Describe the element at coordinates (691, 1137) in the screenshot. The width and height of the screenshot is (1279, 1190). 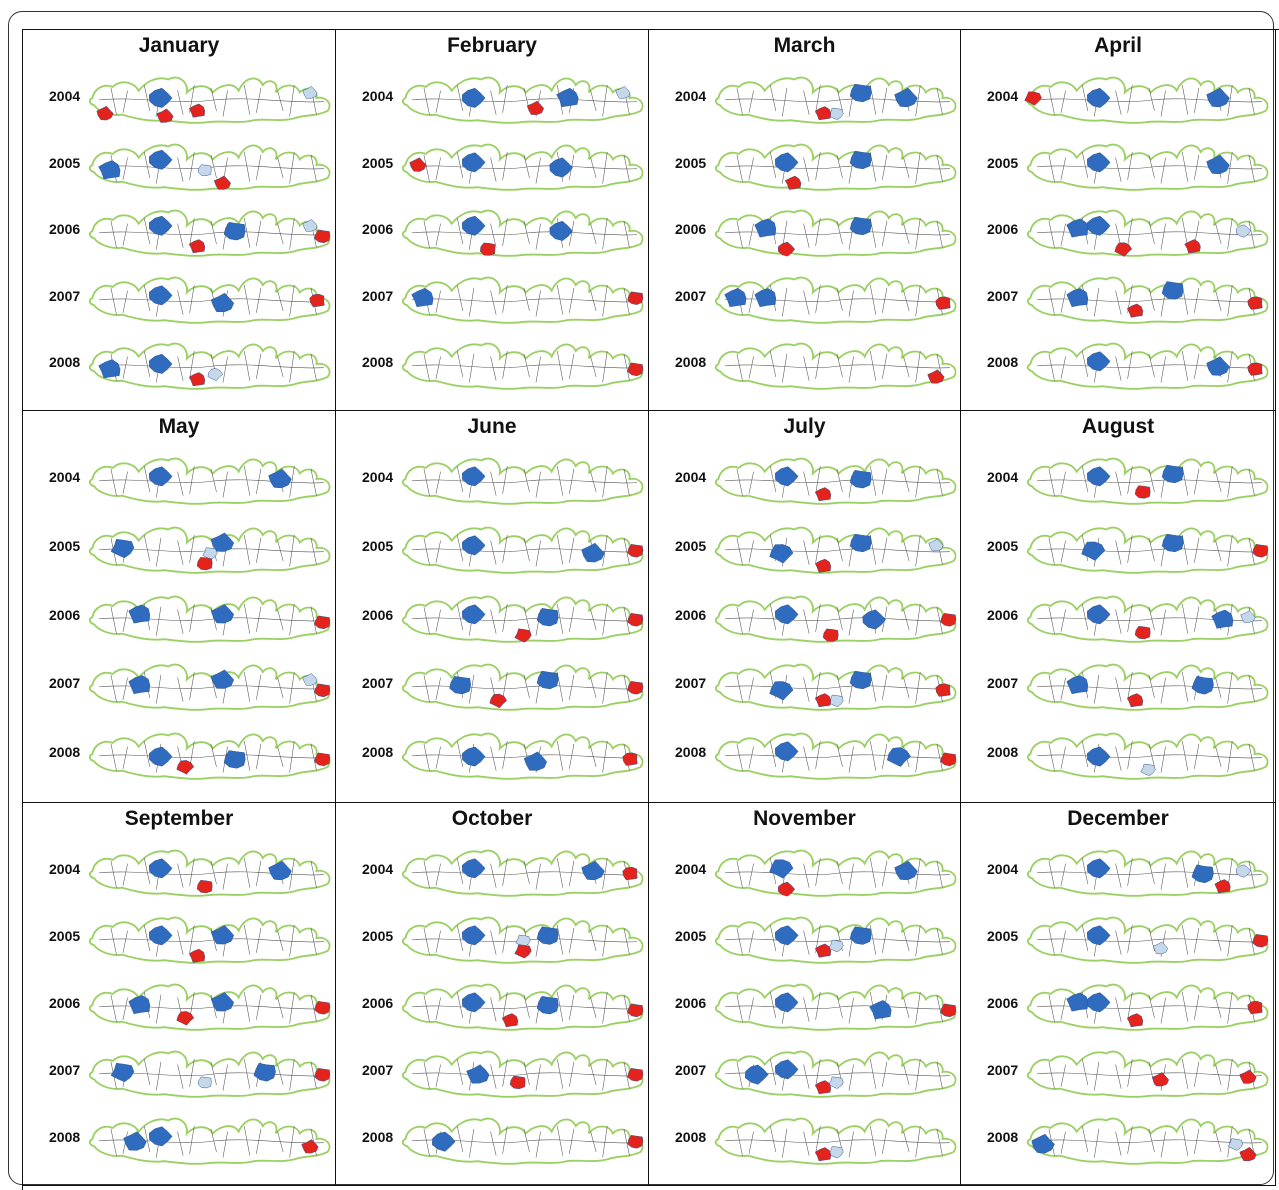
I see `year-label: 2008` at that location.